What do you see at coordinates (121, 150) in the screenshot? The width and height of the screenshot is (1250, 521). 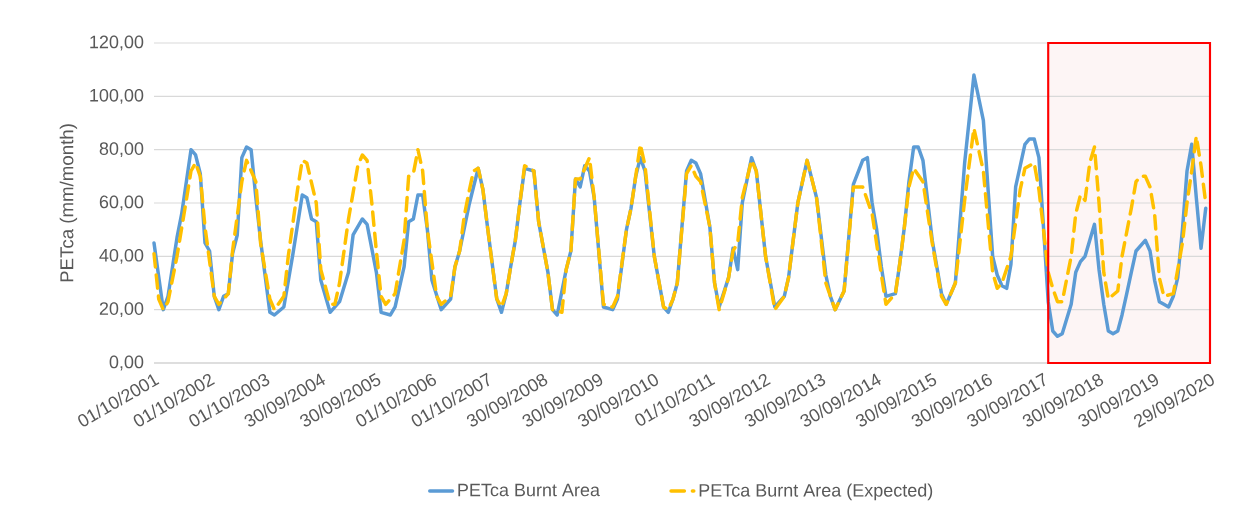 I see `y-tick-label: 80,00` at bounding box center [121, 150].